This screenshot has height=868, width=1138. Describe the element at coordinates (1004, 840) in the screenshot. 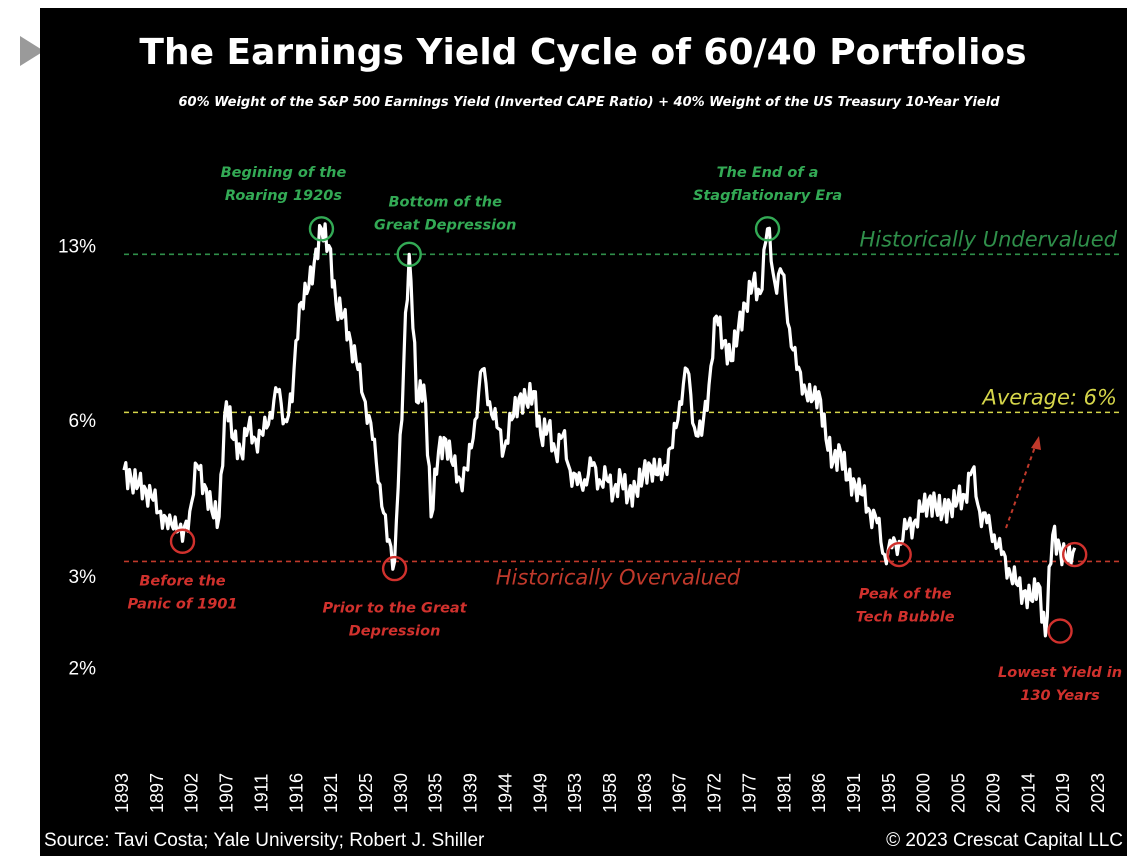

I see `footer-copyright: © 2023 Crescat Capital LLC` at that location.